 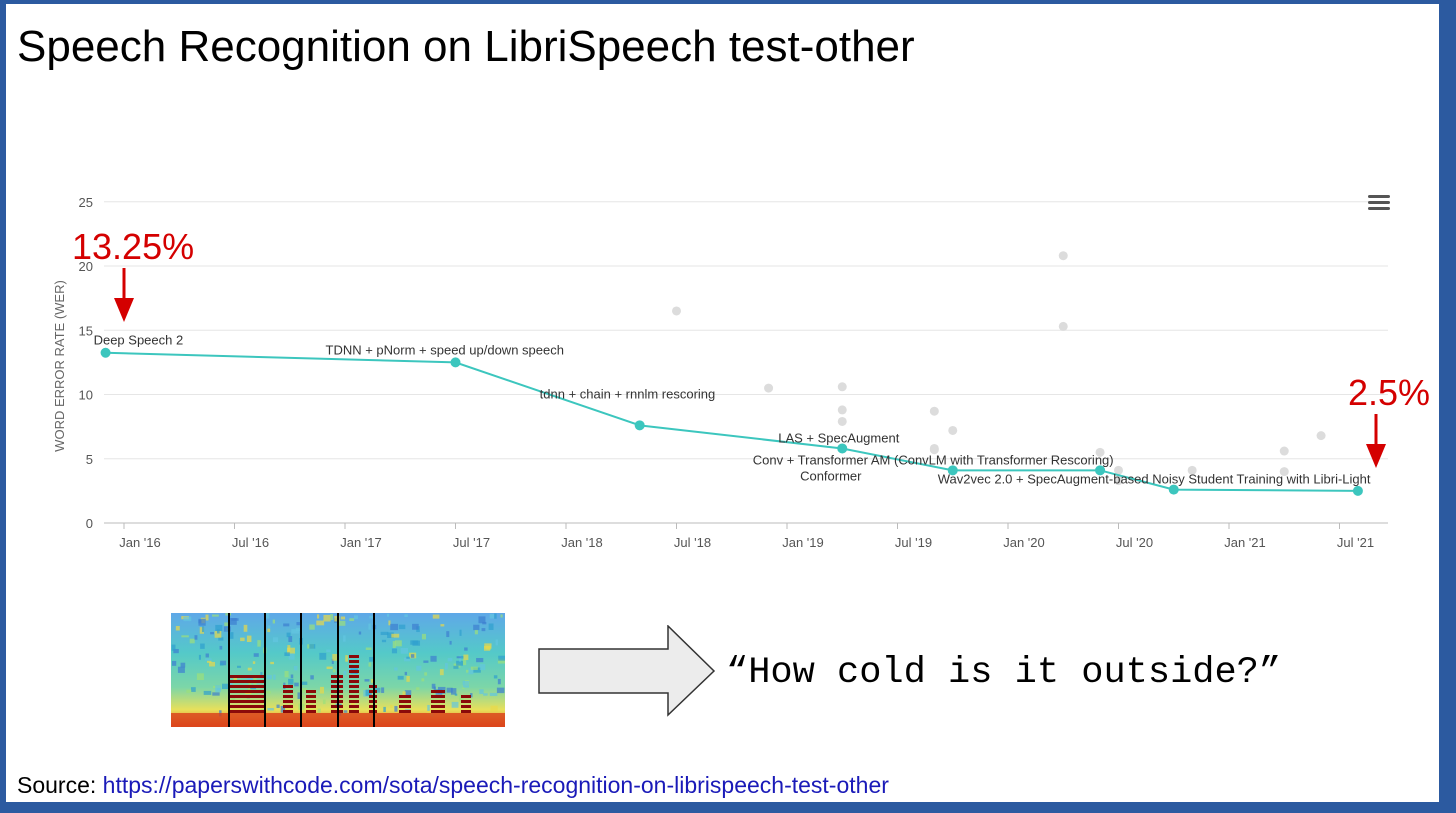 What do you see at coordinates (60, 785) in the screenshot?
I see `source-label: Source:` at bounding box center [60, 785].